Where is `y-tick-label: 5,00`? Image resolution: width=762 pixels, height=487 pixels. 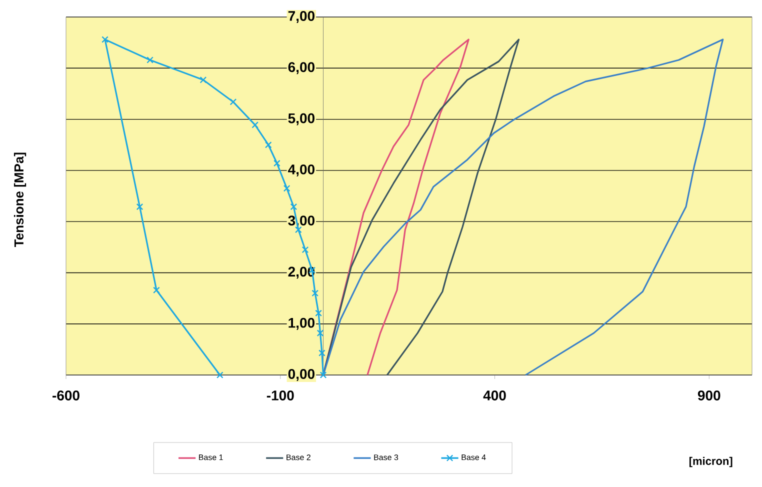 y-tick-label: 5,00 is located at coordinates (301, 119).